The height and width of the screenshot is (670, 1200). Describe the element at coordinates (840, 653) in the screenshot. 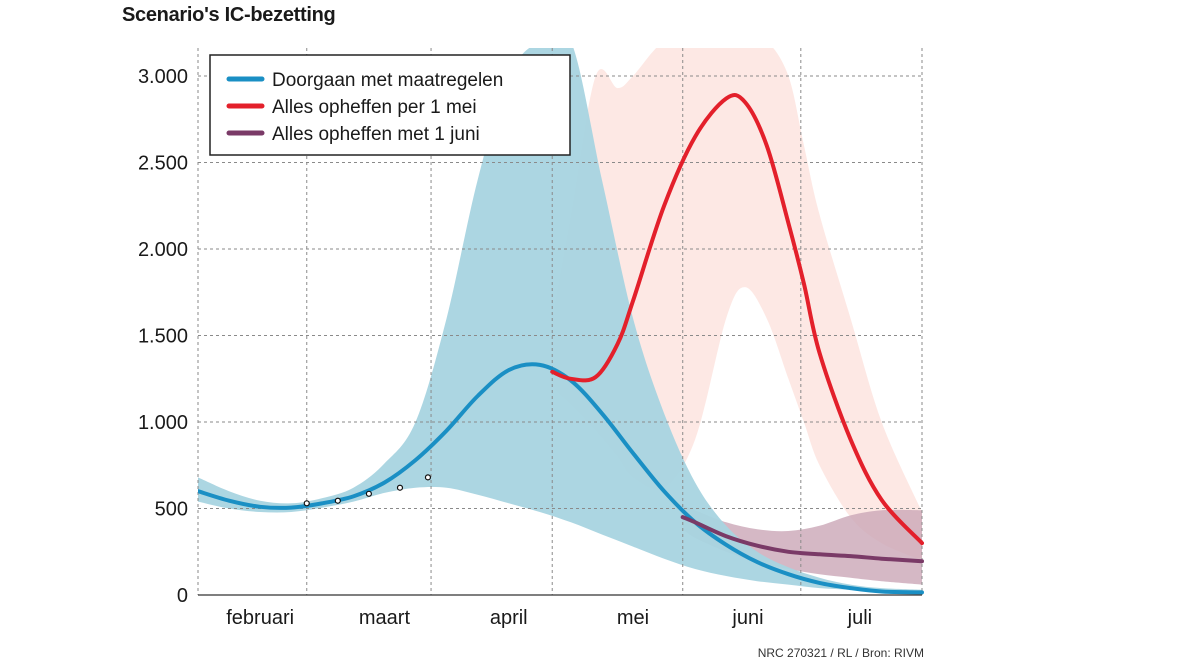

I see `source-credit: NRC 270321 / RL / Bron: RIVM` at that location.